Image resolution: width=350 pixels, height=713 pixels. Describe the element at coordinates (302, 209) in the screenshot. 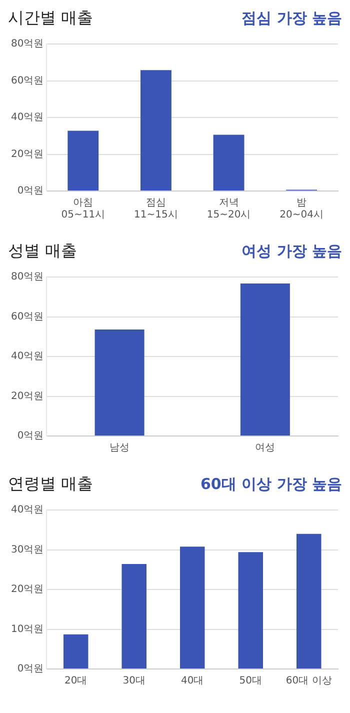

I see `x-tick-label: 밤 20~04시` at that location.